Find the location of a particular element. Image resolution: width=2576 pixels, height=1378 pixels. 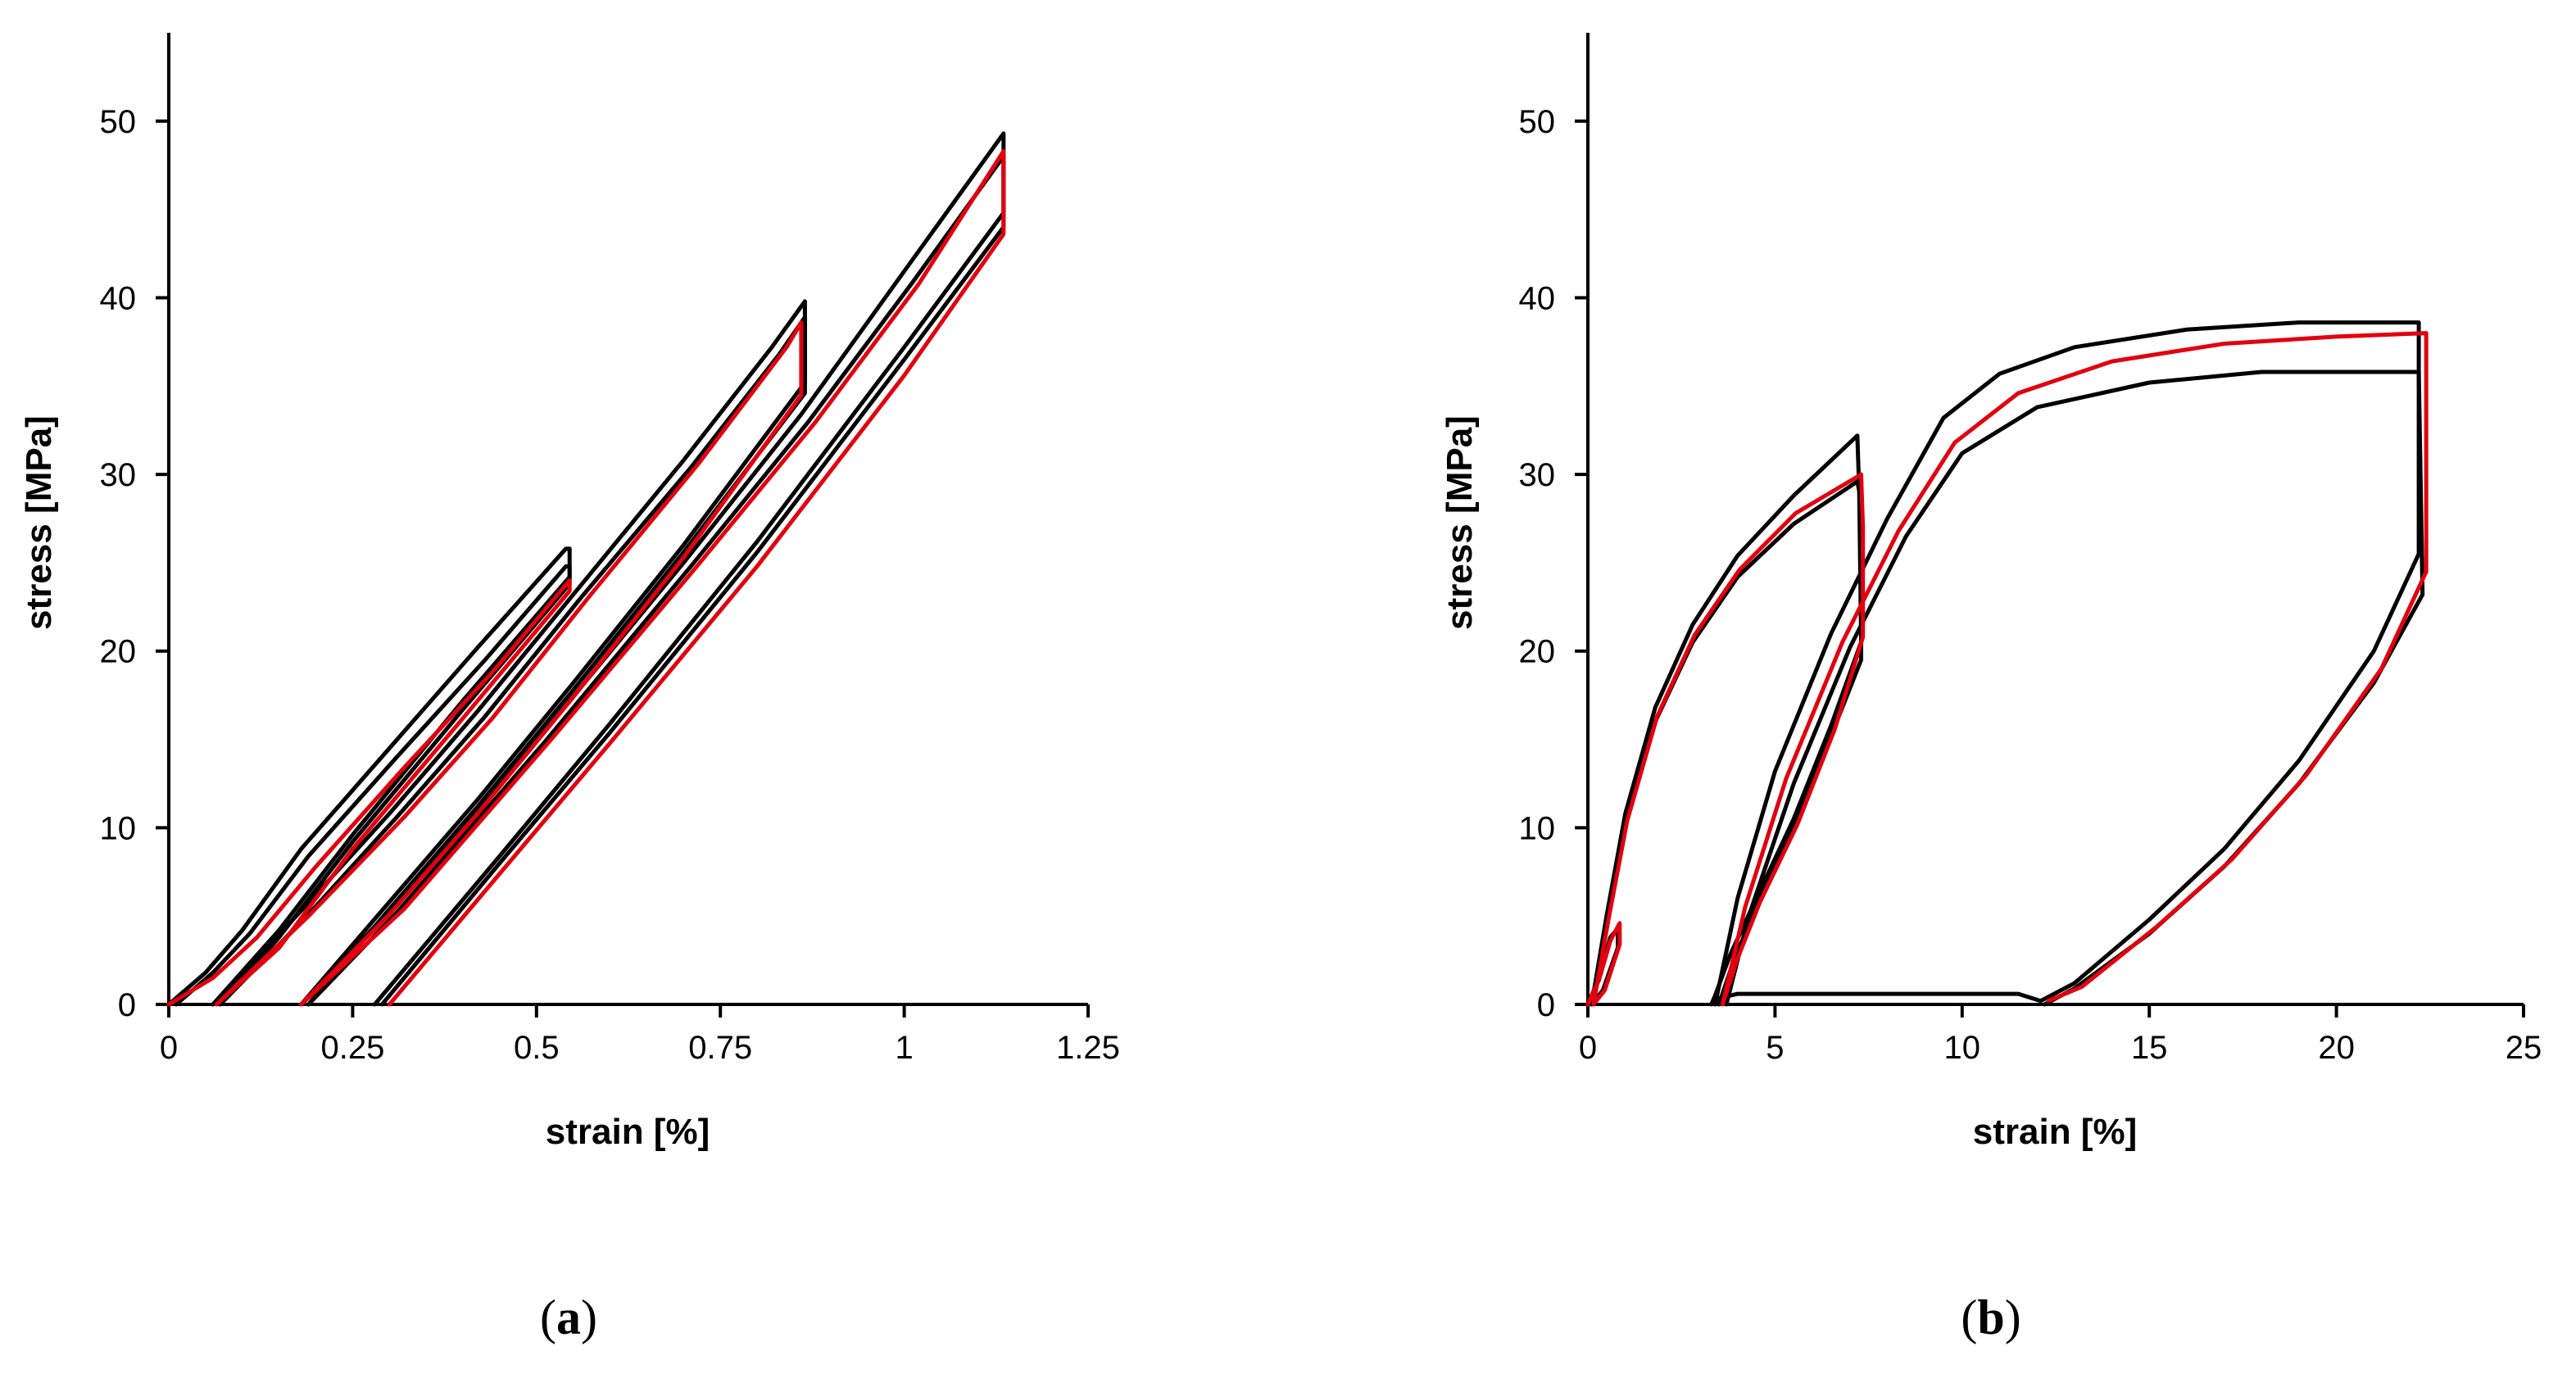

panel-b-label-letter: b is located at coordinates (1990, 1317).